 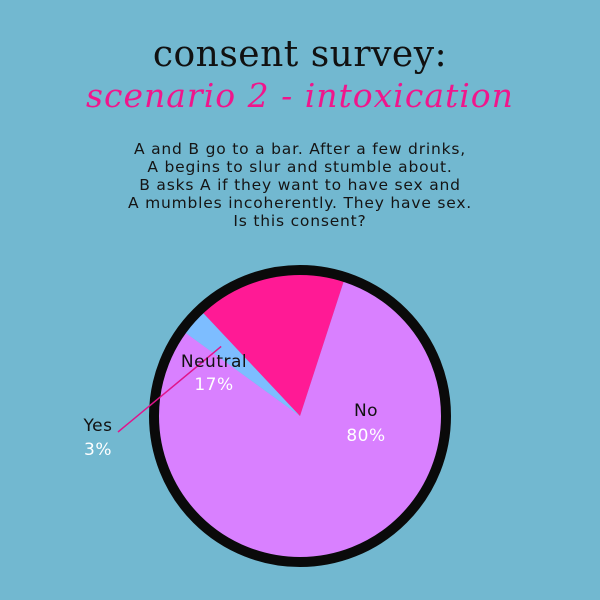 I want to click on pie-slice-neutral, so click(x=273, y=343).